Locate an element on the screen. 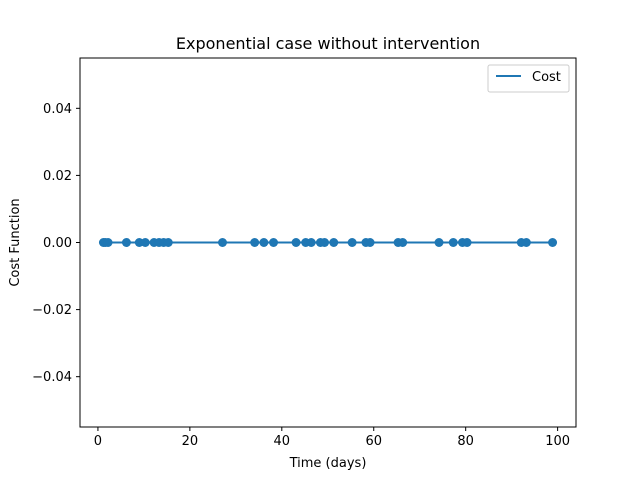  y-tick-label: −0.04 is located at coordinates (52, 377).